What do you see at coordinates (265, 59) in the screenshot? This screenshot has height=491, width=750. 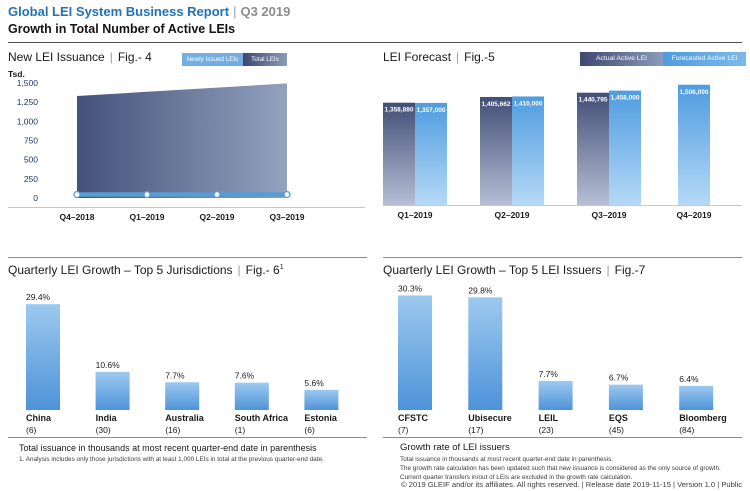 I see `legend-total-leis: Total LEIs` at bounding box center [265, 59].